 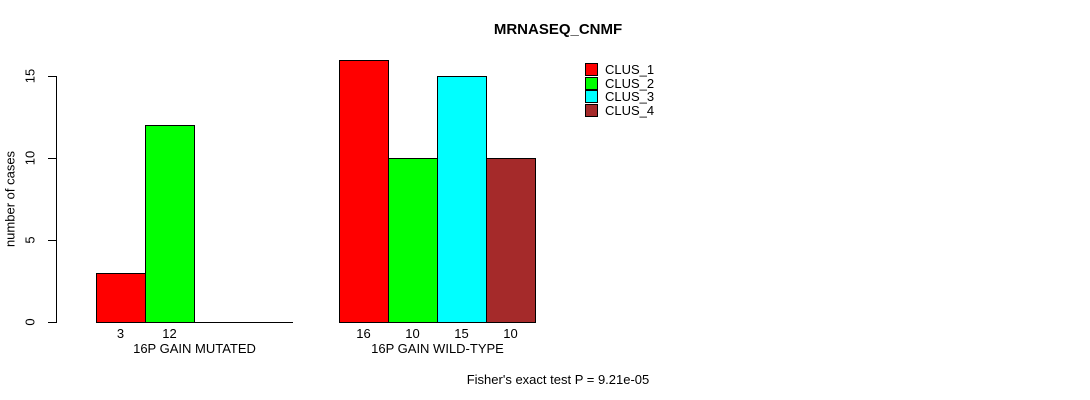 I want to click on legend-label: CLUS_1, so click(x=630, y=69).